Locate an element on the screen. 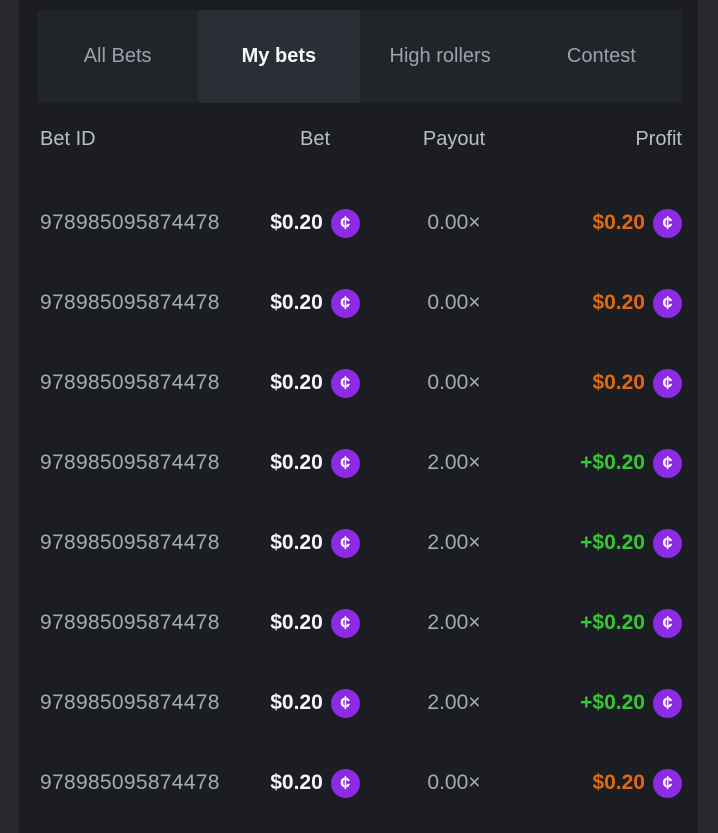 This screenshot has height=833, width=718. col-header-bet: Bet is located at coordinates (315, 138).